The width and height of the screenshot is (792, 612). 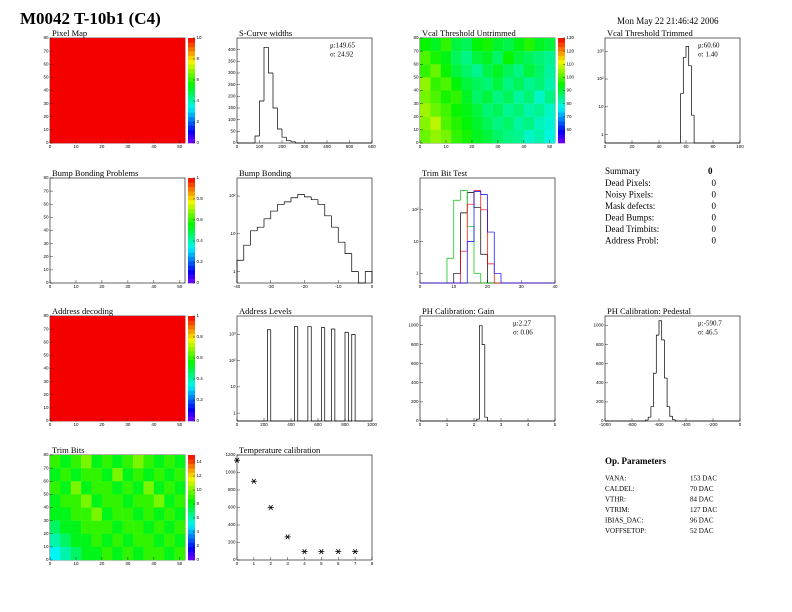 What do you see at coordinates (686, 424) in the screenshot?
I see `x-tick-label: -400` at bounding box center [686, 424].